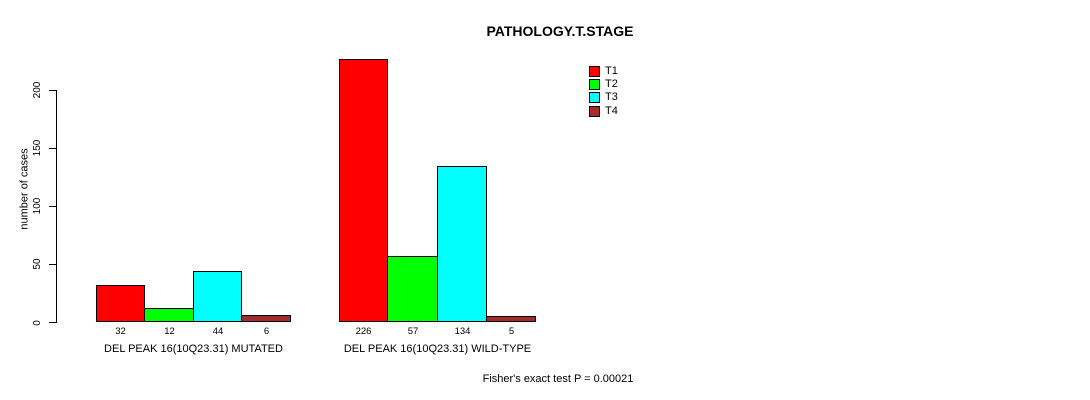 Image resolution: width=1090 pixels, height=400 pixels. I want to click on bar-value-label: 5, so click(511, 331).